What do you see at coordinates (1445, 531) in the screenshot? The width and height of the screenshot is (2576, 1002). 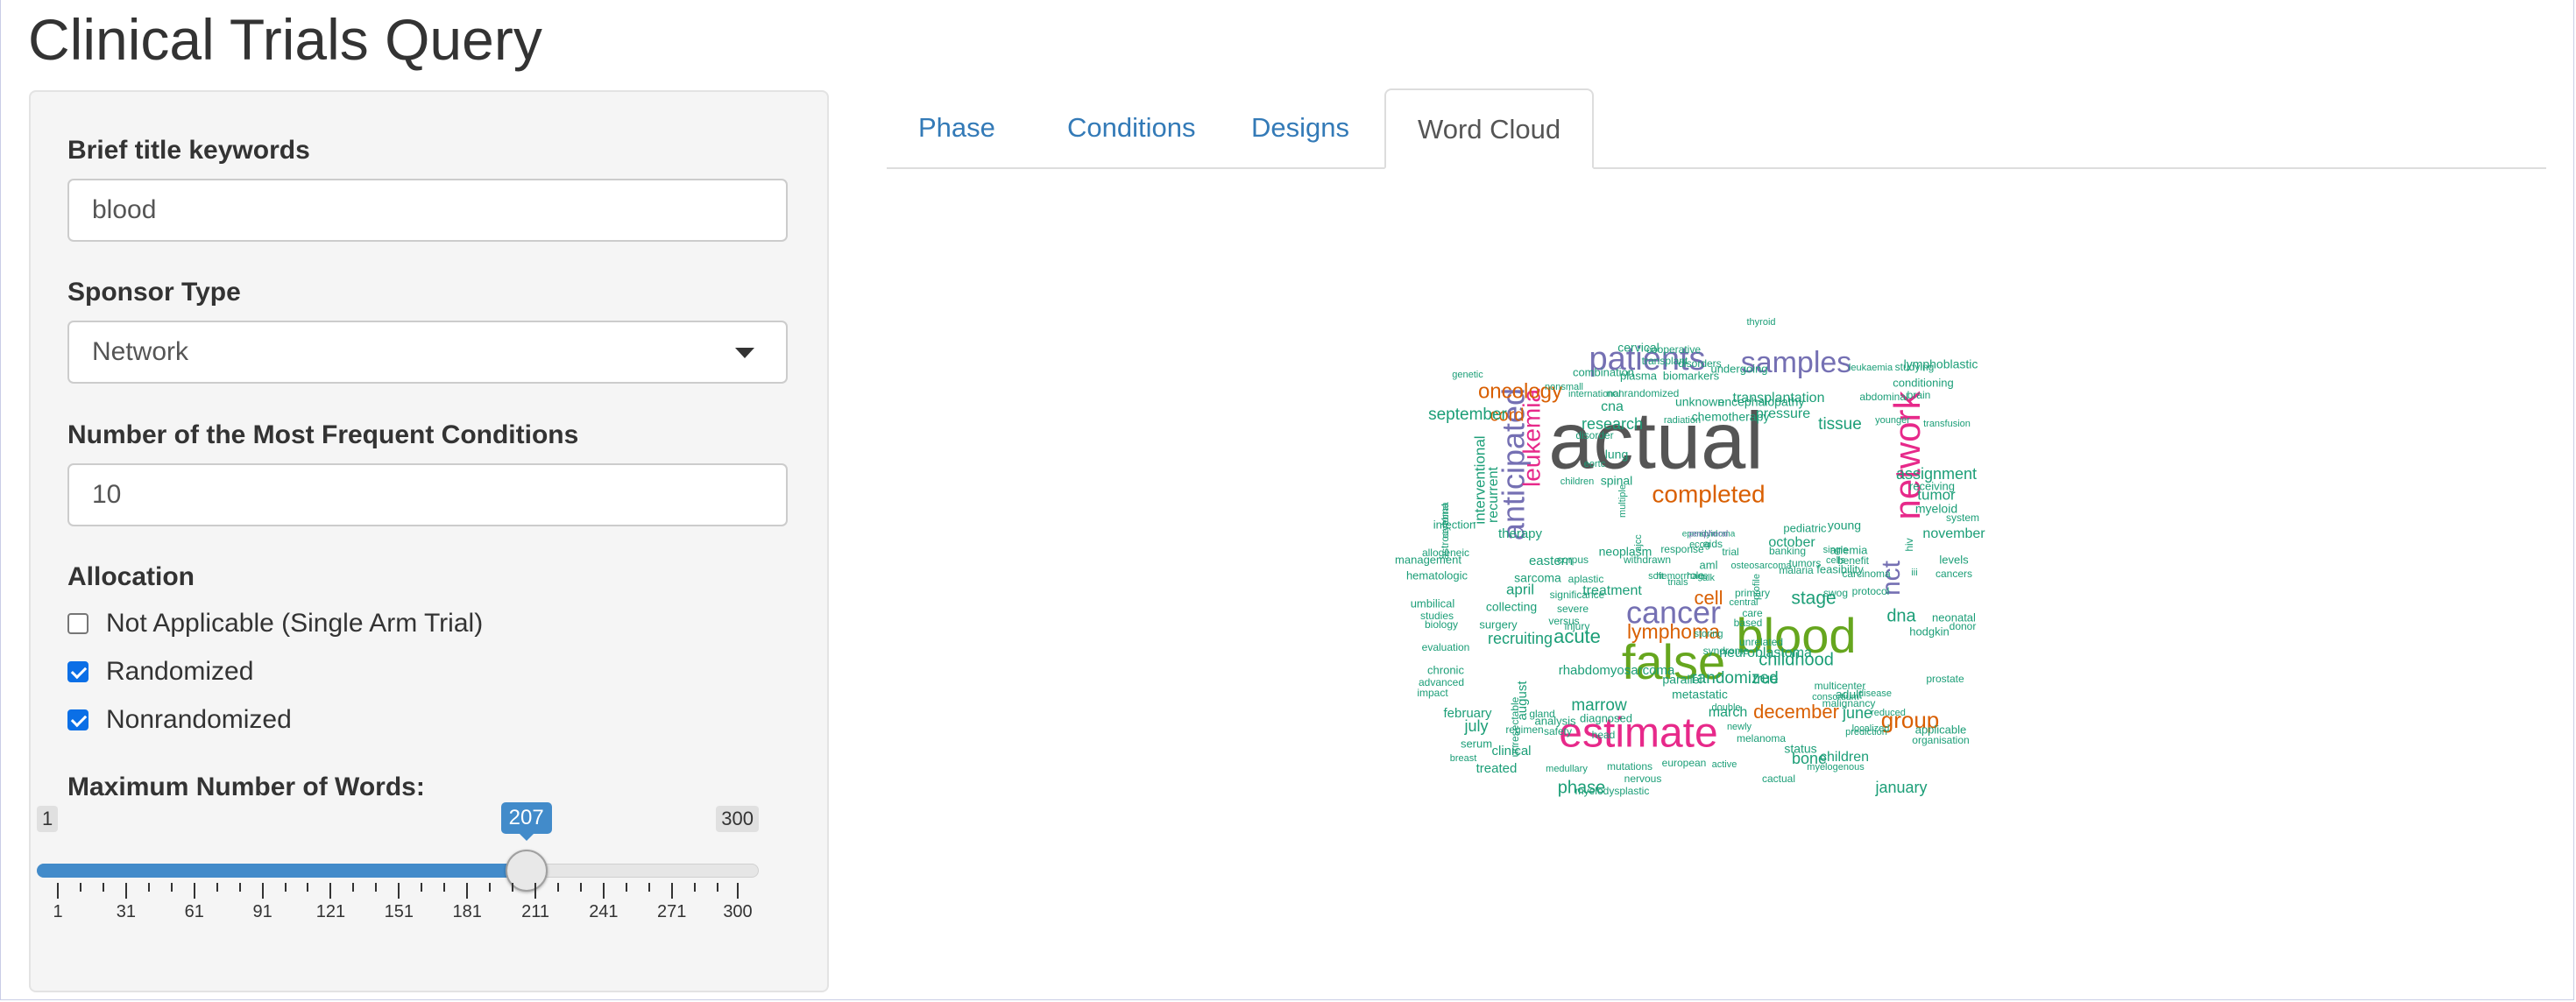 I see `word-cloud-word: astrocytoma` at bounding box center [1445, 531].